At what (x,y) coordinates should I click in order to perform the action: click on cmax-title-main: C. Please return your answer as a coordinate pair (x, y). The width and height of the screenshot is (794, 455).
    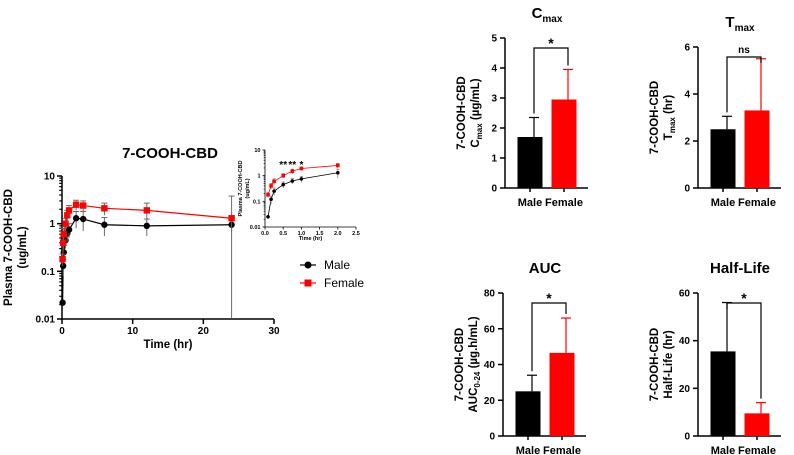
    Looking at the image, I should click on (537, 13).